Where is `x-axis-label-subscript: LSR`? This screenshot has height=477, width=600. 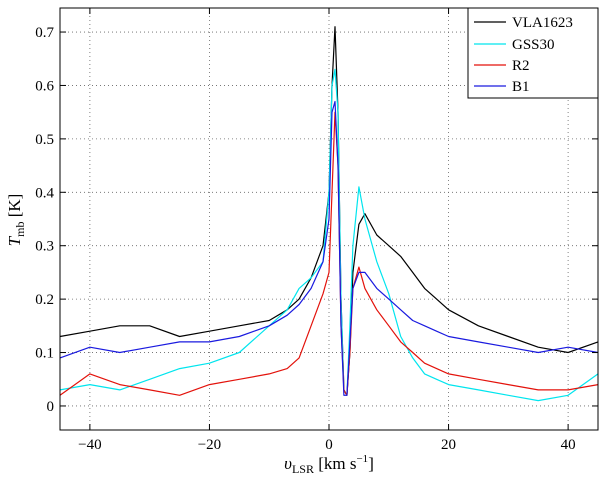 x-axis-label-subscript: LSR is located at coordinates (303, 469).